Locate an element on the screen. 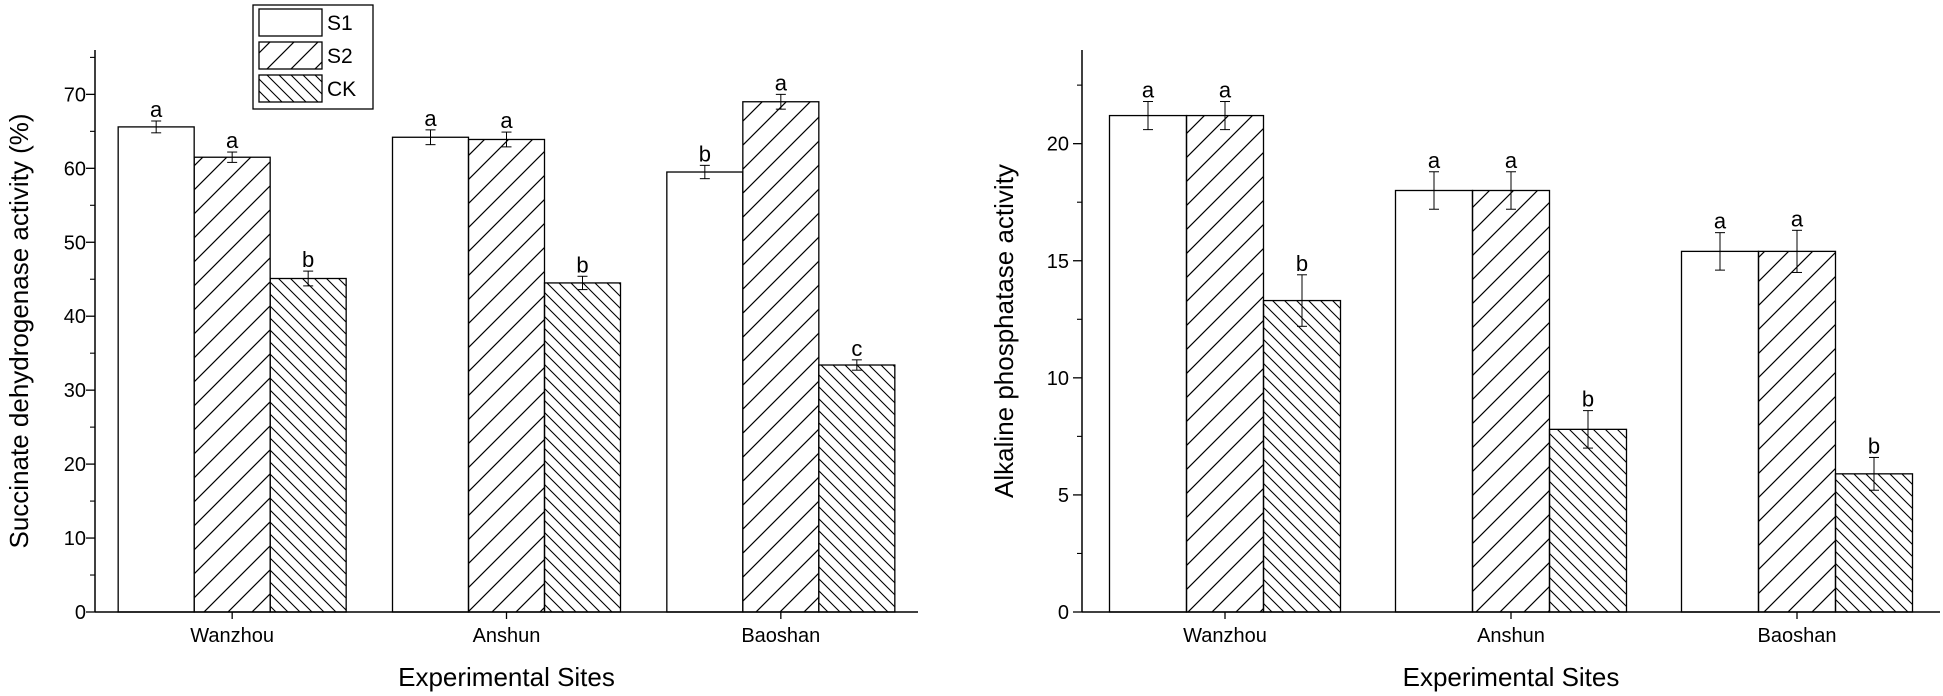 The image size is (1943, 696). y-tick-label: 60 is located at coordinates (75, 169).